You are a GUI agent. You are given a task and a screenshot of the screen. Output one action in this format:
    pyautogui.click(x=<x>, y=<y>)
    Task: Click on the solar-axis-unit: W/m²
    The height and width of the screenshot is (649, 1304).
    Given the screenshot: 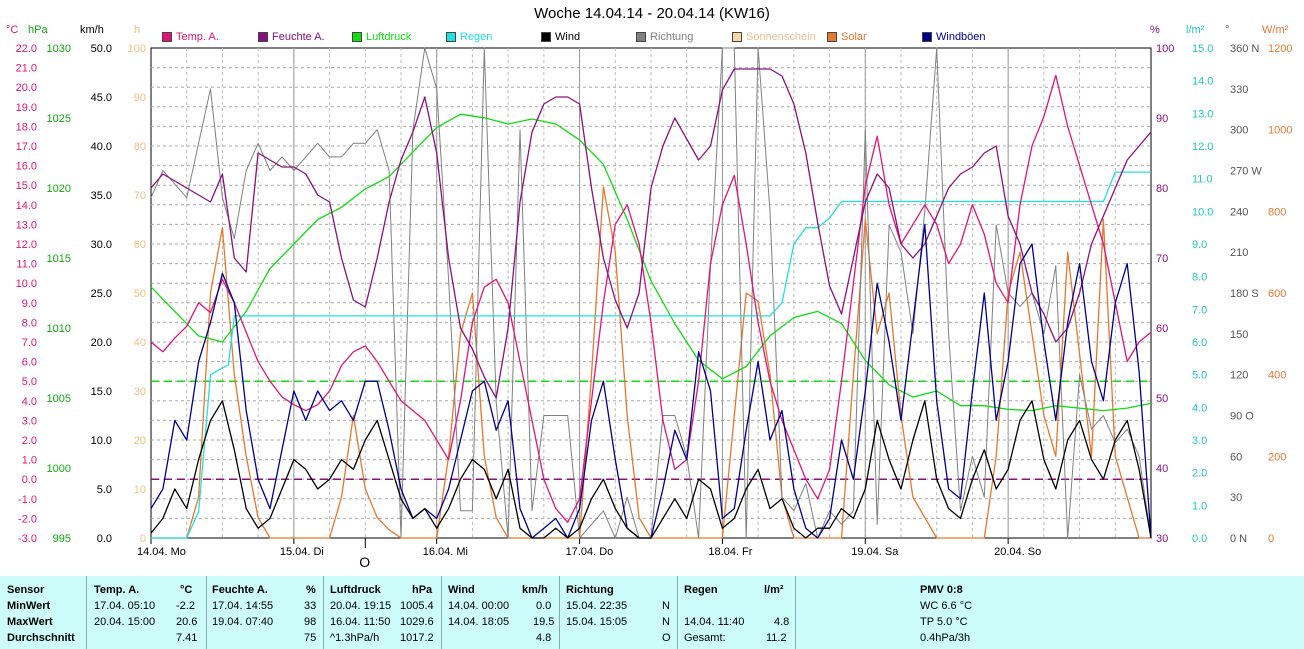 What is the action you would take?
    pyautogui.click(x=1275, y=30)
    